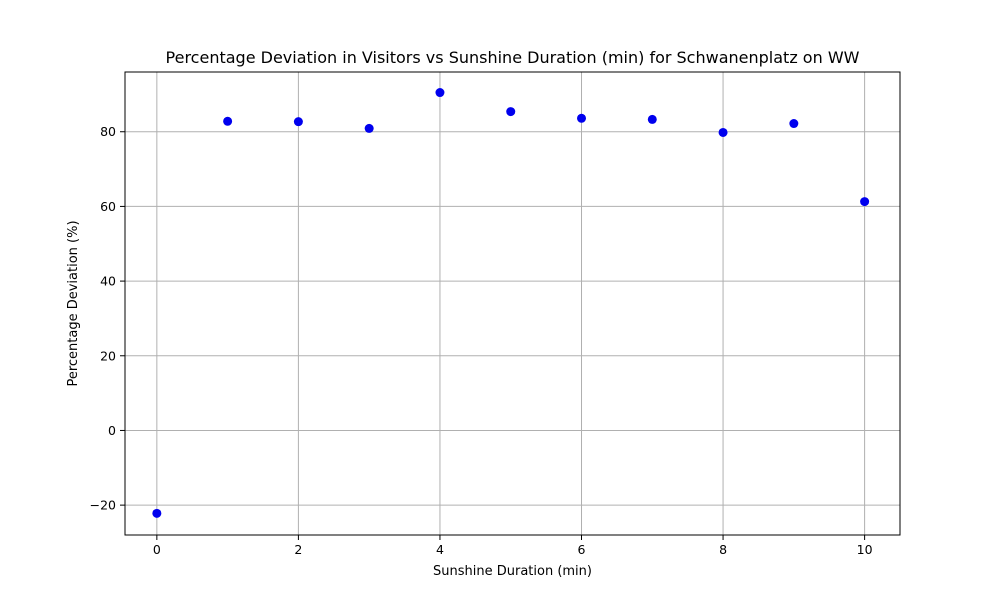 The width and height of the screenshot is (1000, 600). Describe the element at coordinates (108, 355) in the screenshot. I see `y-tick-label: 20` at that location.